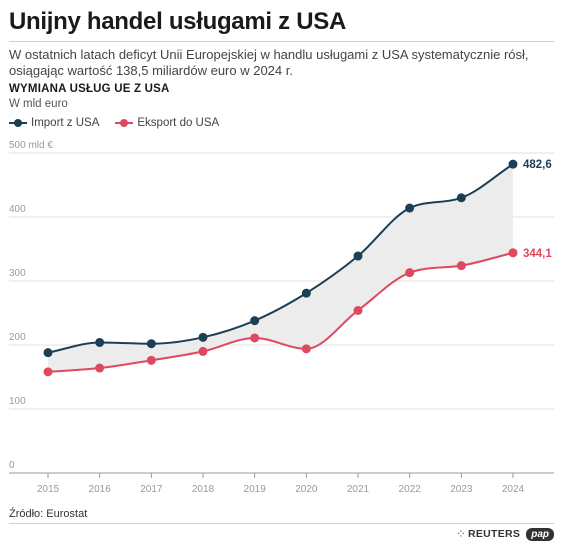 This screenshot has width=564, height=546. I want to click on y-tick-label-100: 100, so click(17, 401).